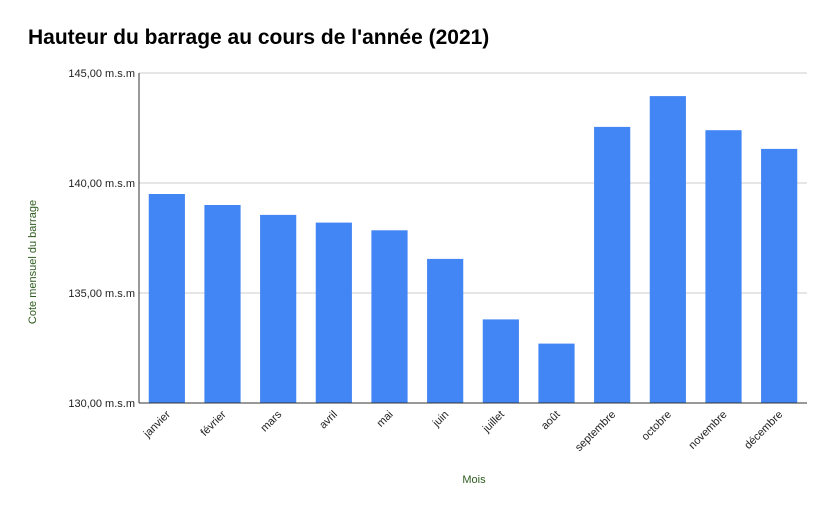 The height and width of the screenshot is (514, 833). I want to click on x-tick-label: avril, so click(328, 420).